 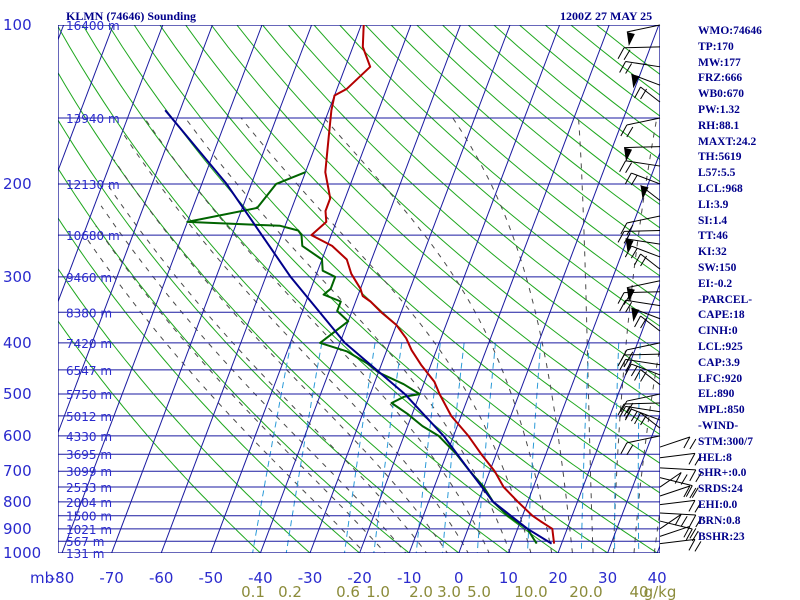 I want to click on temperature-tick-label: 40, so click(x=657, y=578).